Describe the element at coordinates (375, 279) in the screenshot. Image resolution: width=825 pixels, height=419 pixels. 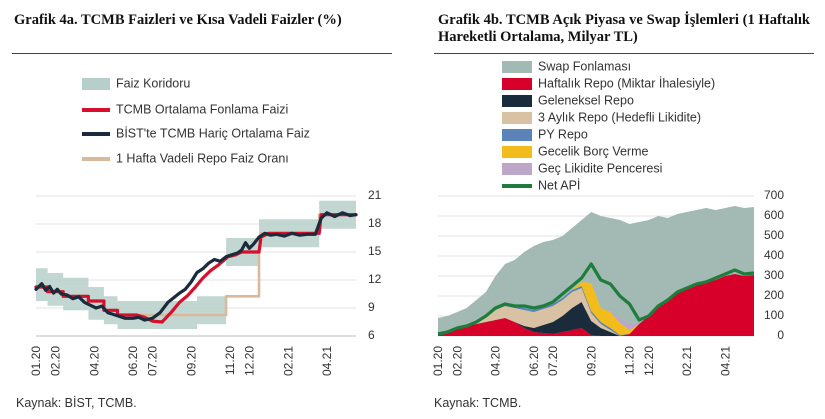
I see `y-tick-label: 12` at that location.